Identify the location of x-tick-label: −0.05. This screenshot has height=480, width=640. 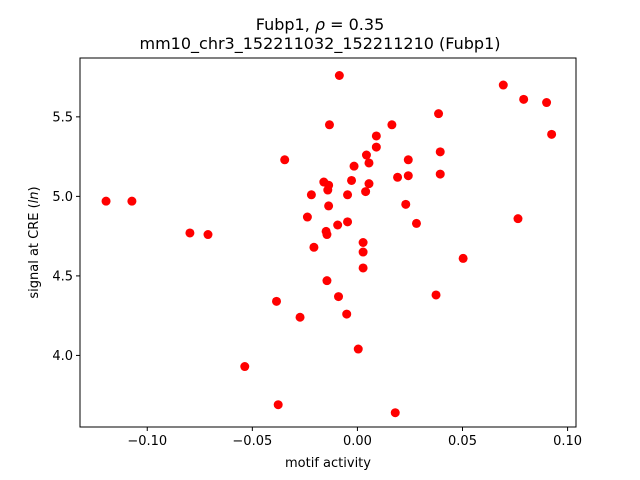
(252, 441).